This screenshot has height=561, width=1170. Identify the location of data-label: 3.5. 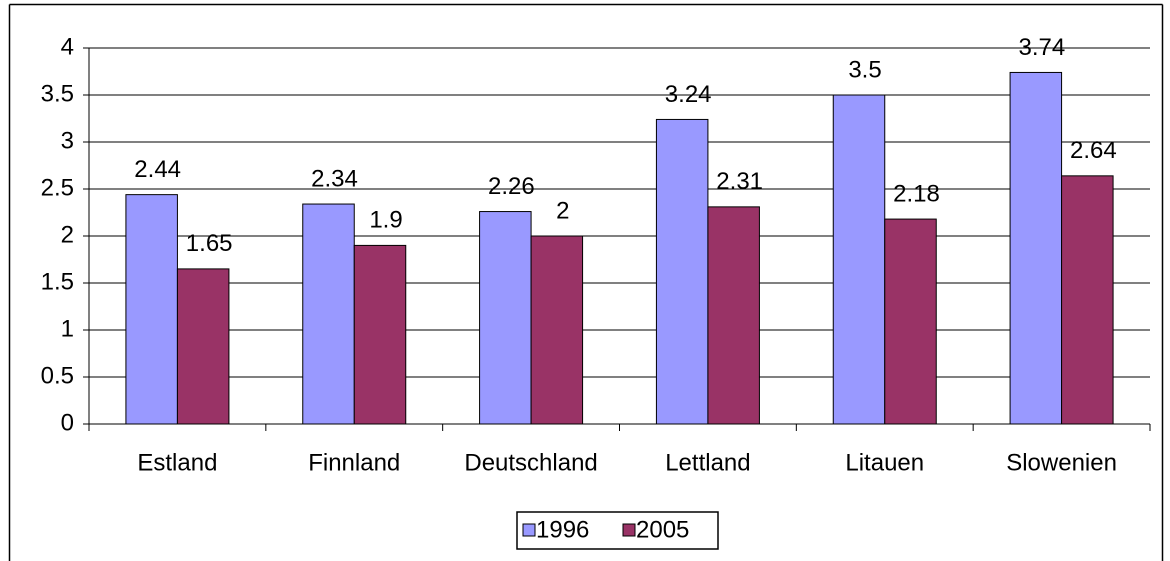
(864, 69).